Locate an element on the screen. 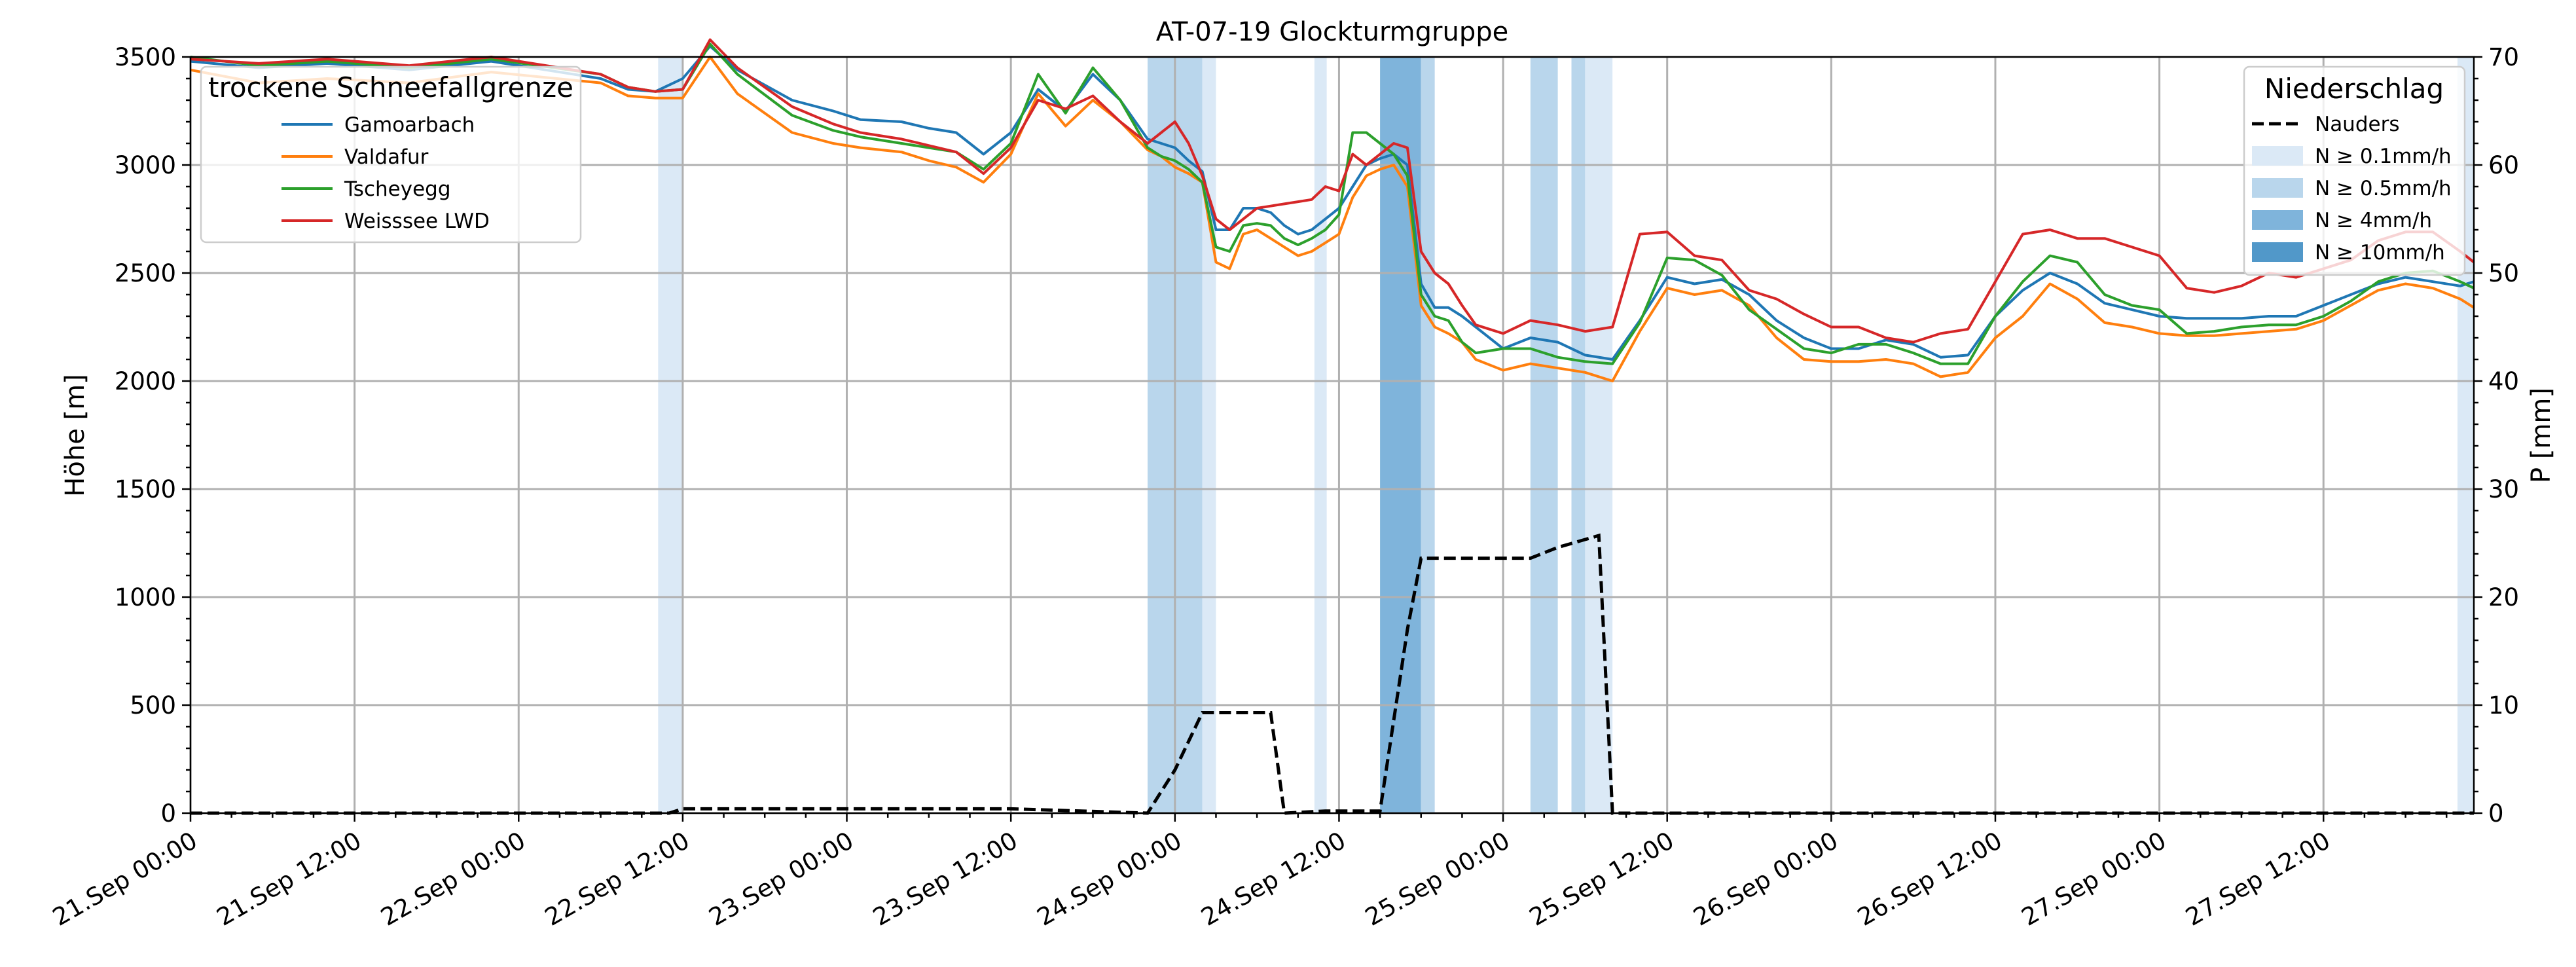 The image size is (2576, 967). y2-tick-label: 0 is located at coordinates (2496, 813).